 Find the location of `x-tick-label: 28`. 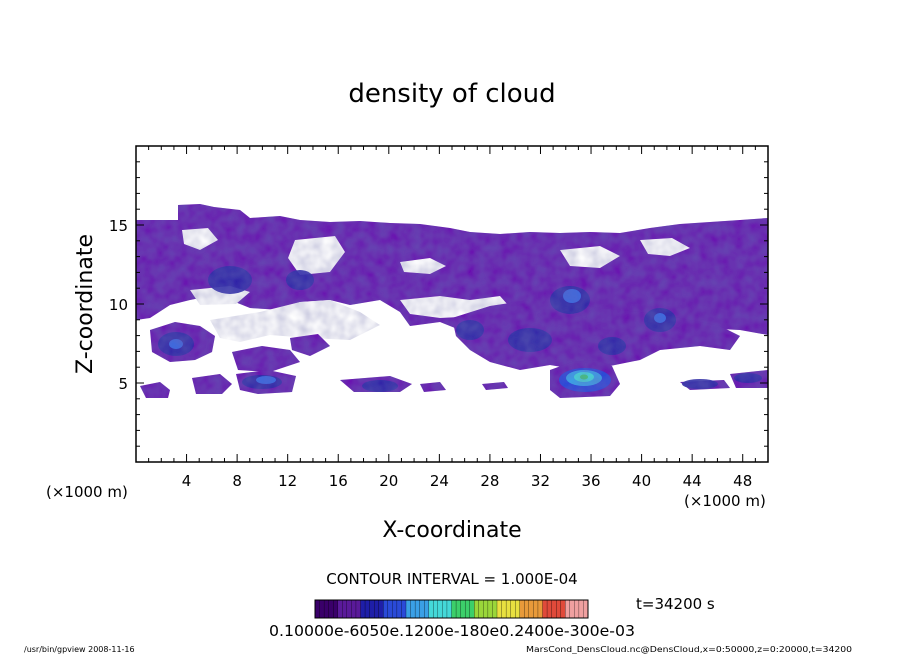

x-tick-label: 28 is located at coordinates (489, 481).